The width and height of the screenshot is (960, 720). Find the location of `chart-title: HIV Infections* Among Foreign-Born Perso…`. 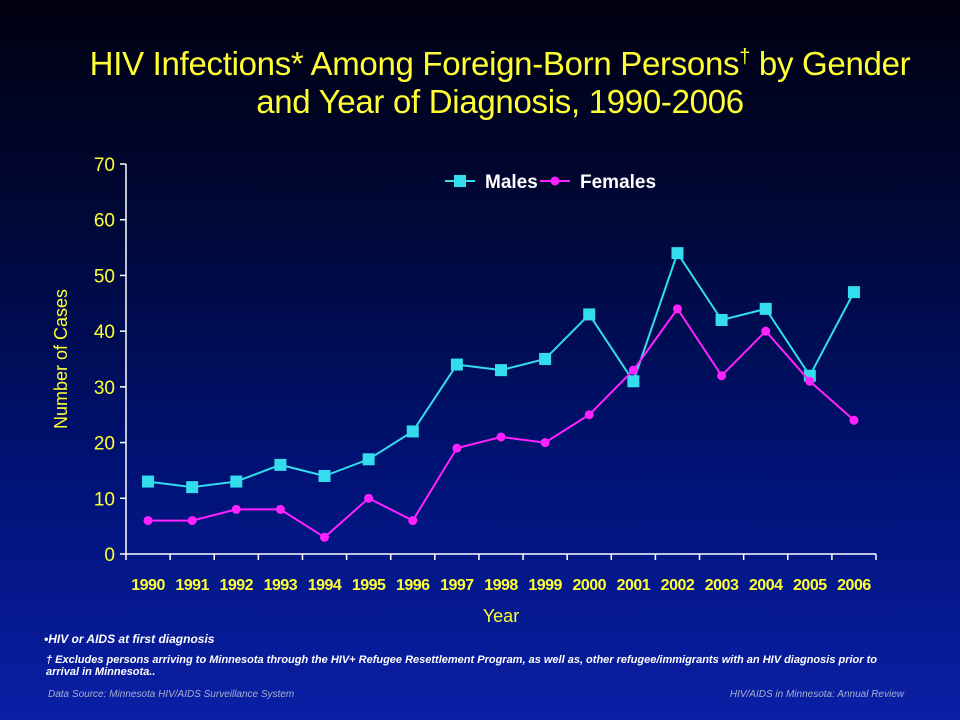

chart-title: HIV Infections* Among Foreign-Born Perso… is located at coordinates (500, 79).